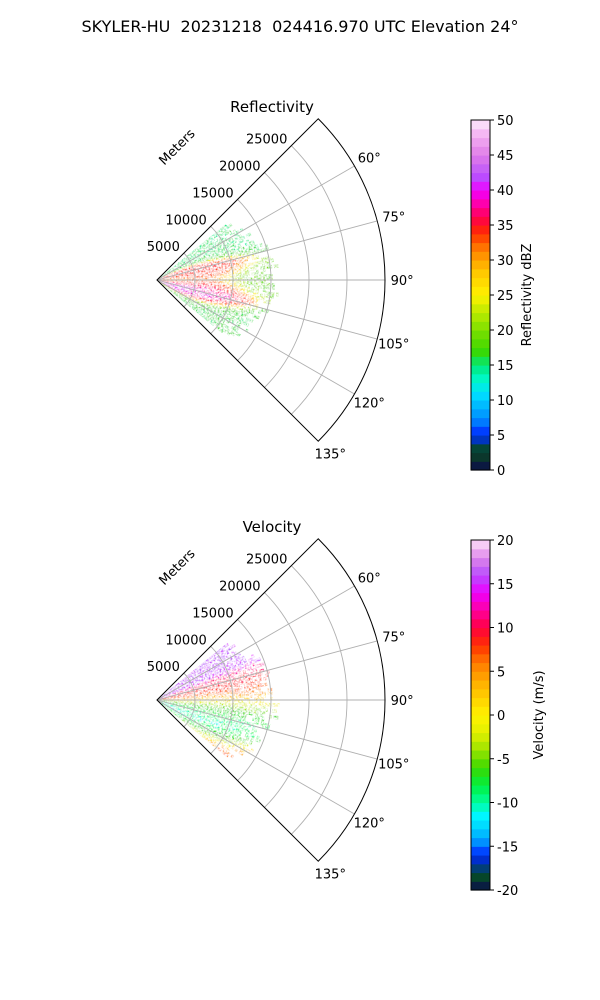 The width and height of the screenshot is (600, 1000). Describe the element at coordinates (505, 191) in the screenshot. I see `reflectivity-colorbar-tick-label: 40` at that location.